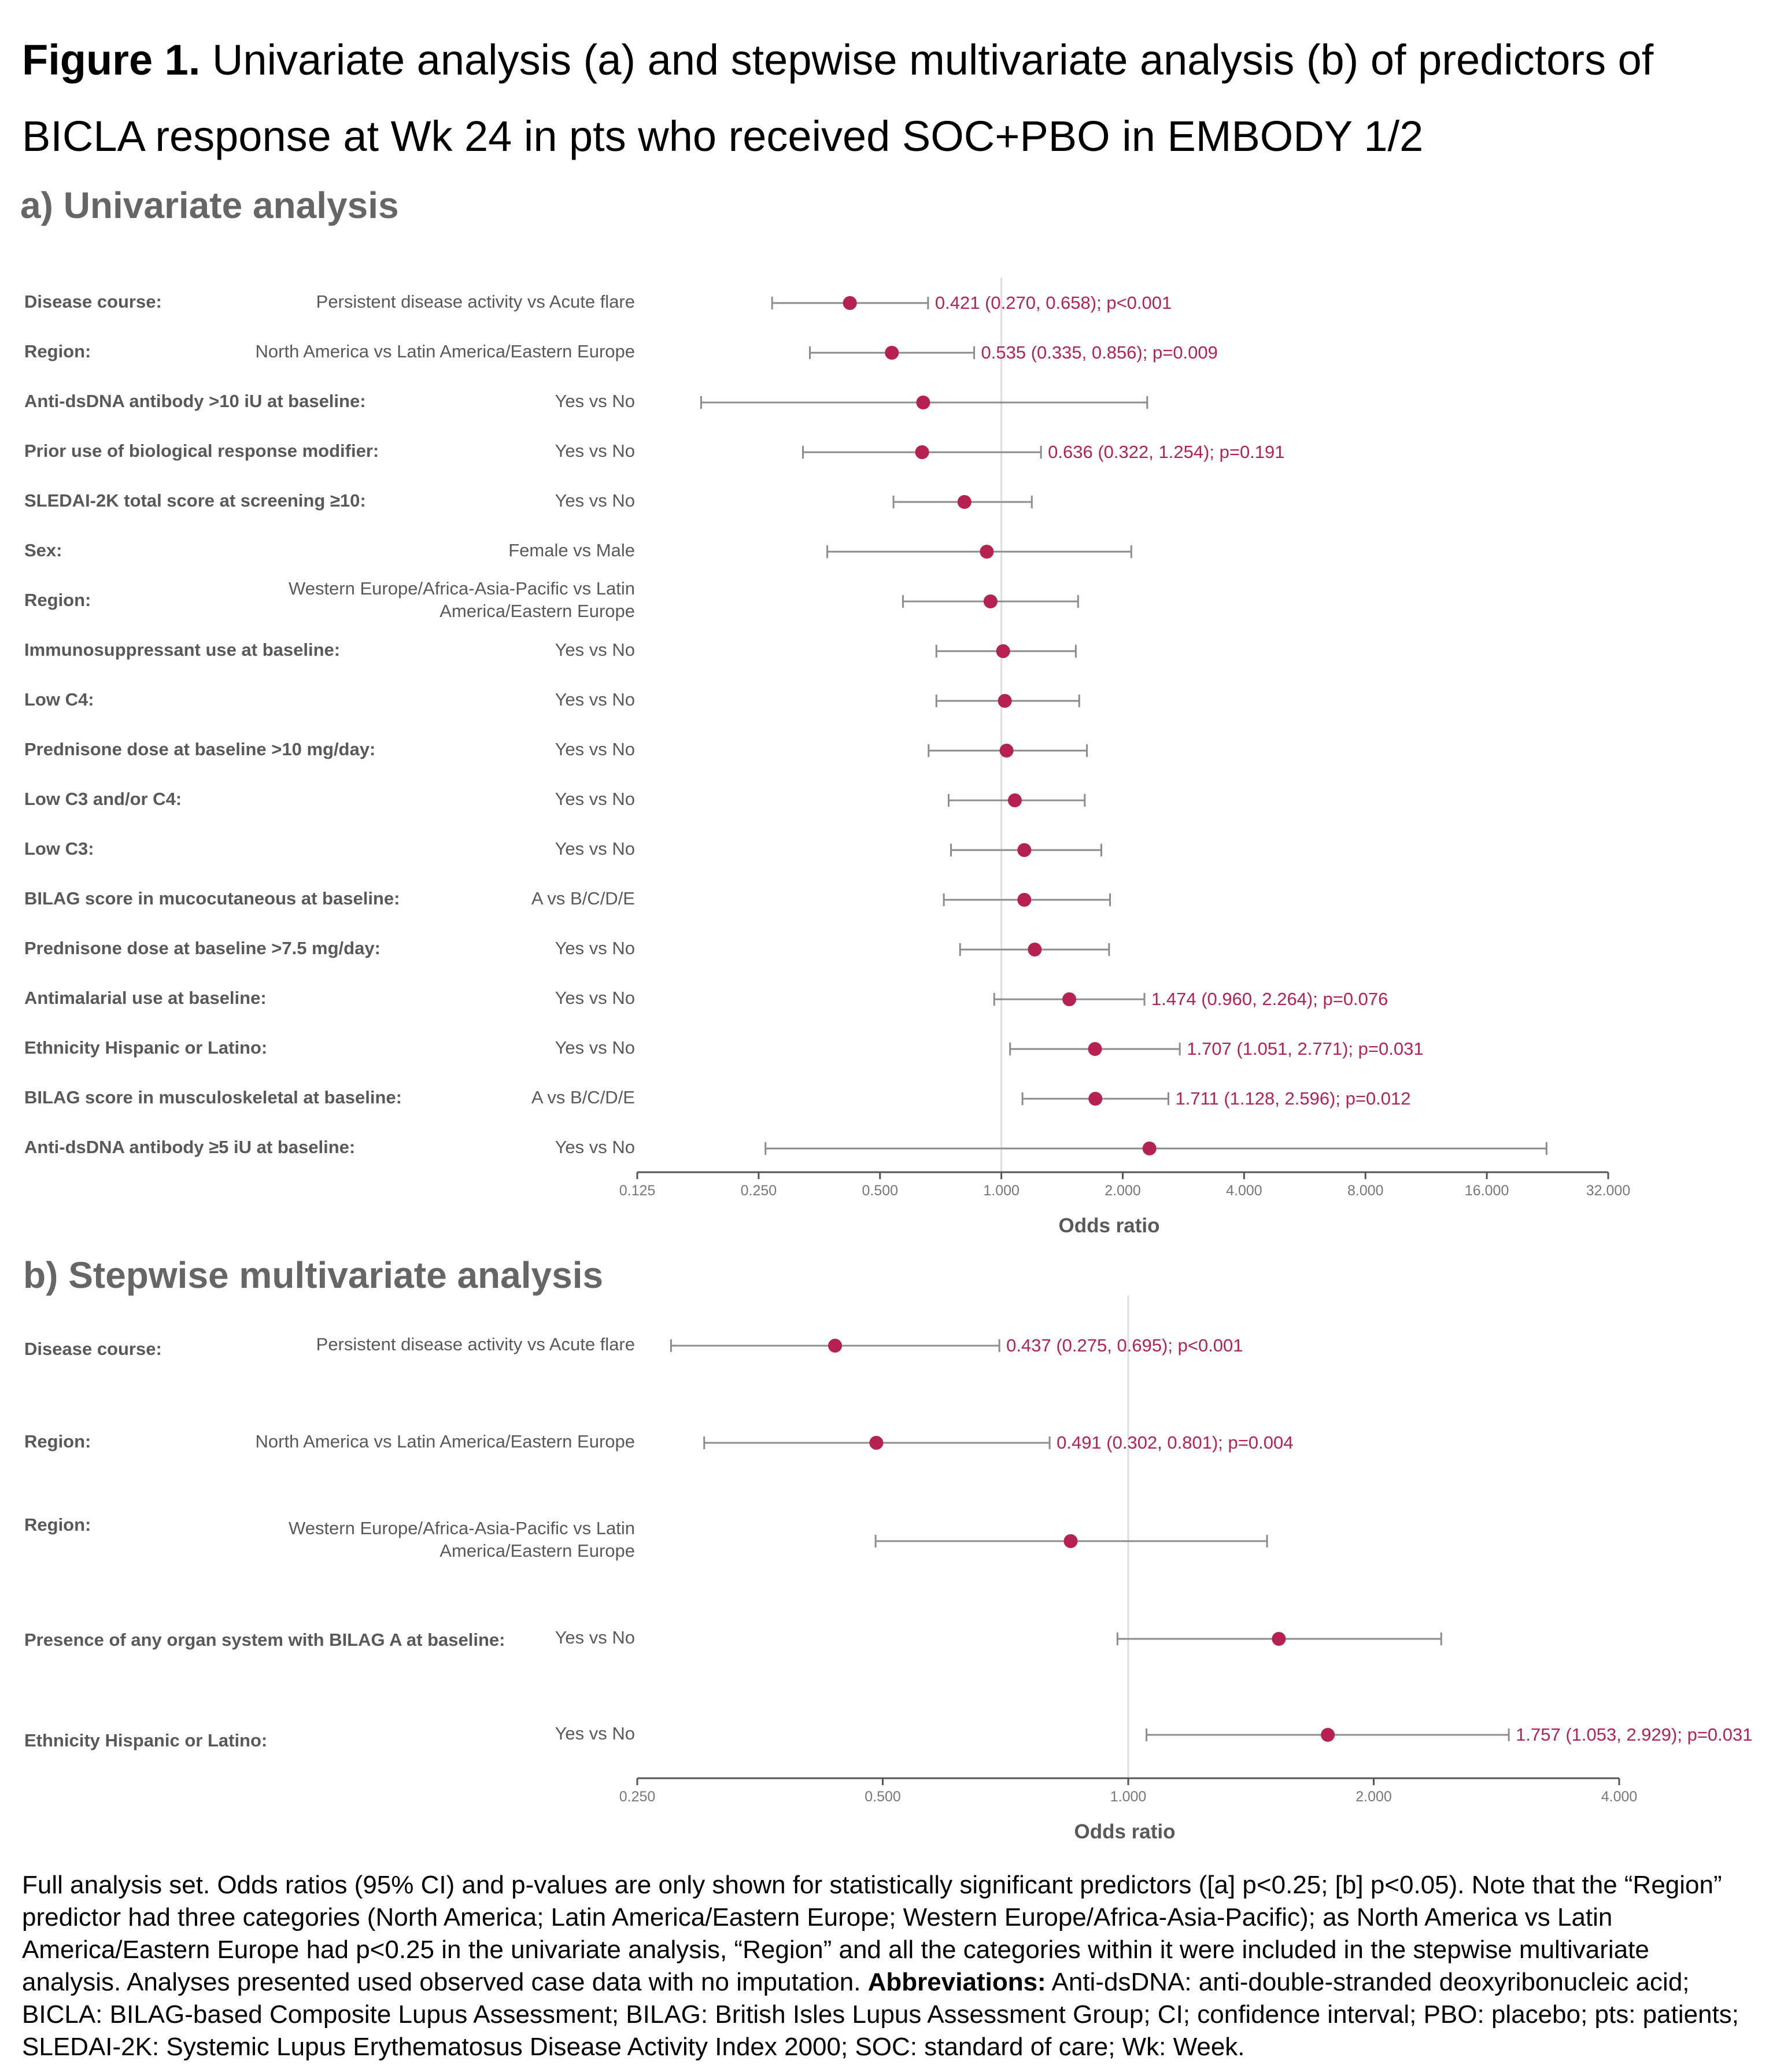  I want to click on panel-a-row-annotation: 0.636 (0.322, 1.254); p=0.191, so click(1166, 452).